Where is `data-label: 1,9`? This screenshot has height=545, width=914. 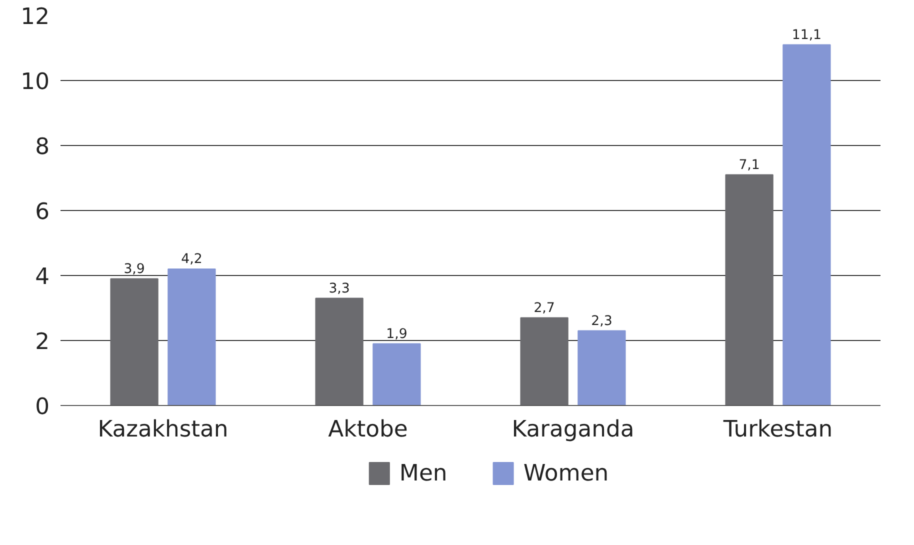
data-label: 1,9 is located at coordinates (397, 334).